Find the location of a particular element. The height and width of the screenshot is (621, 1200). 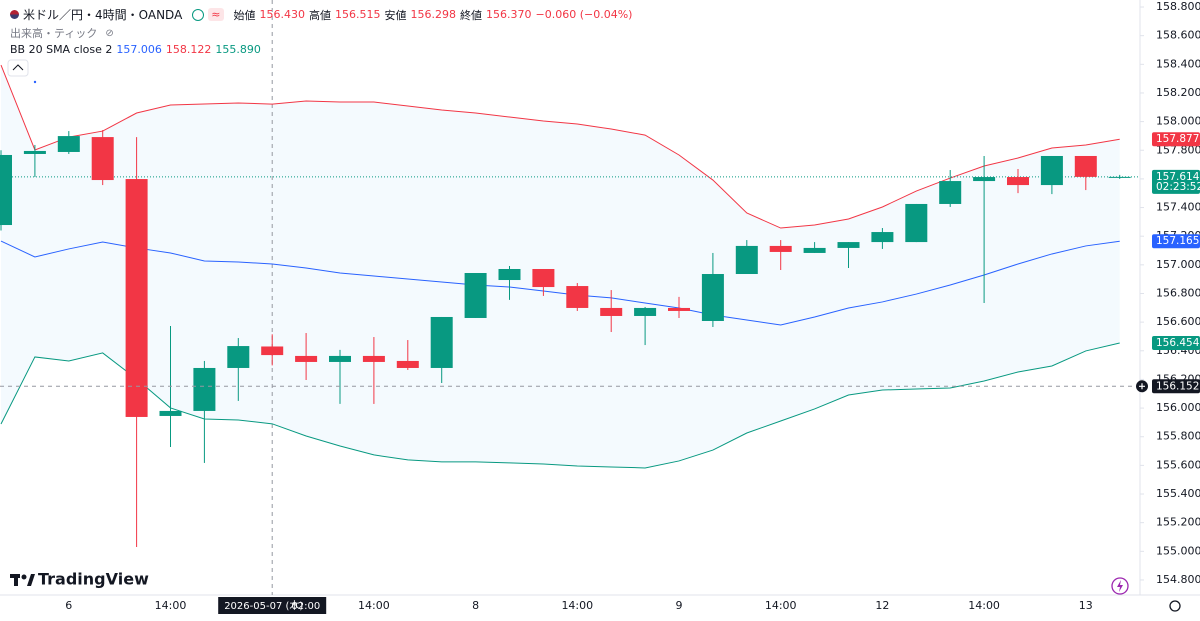

price-label: 157.165 is located at coordinates (1177, 241).